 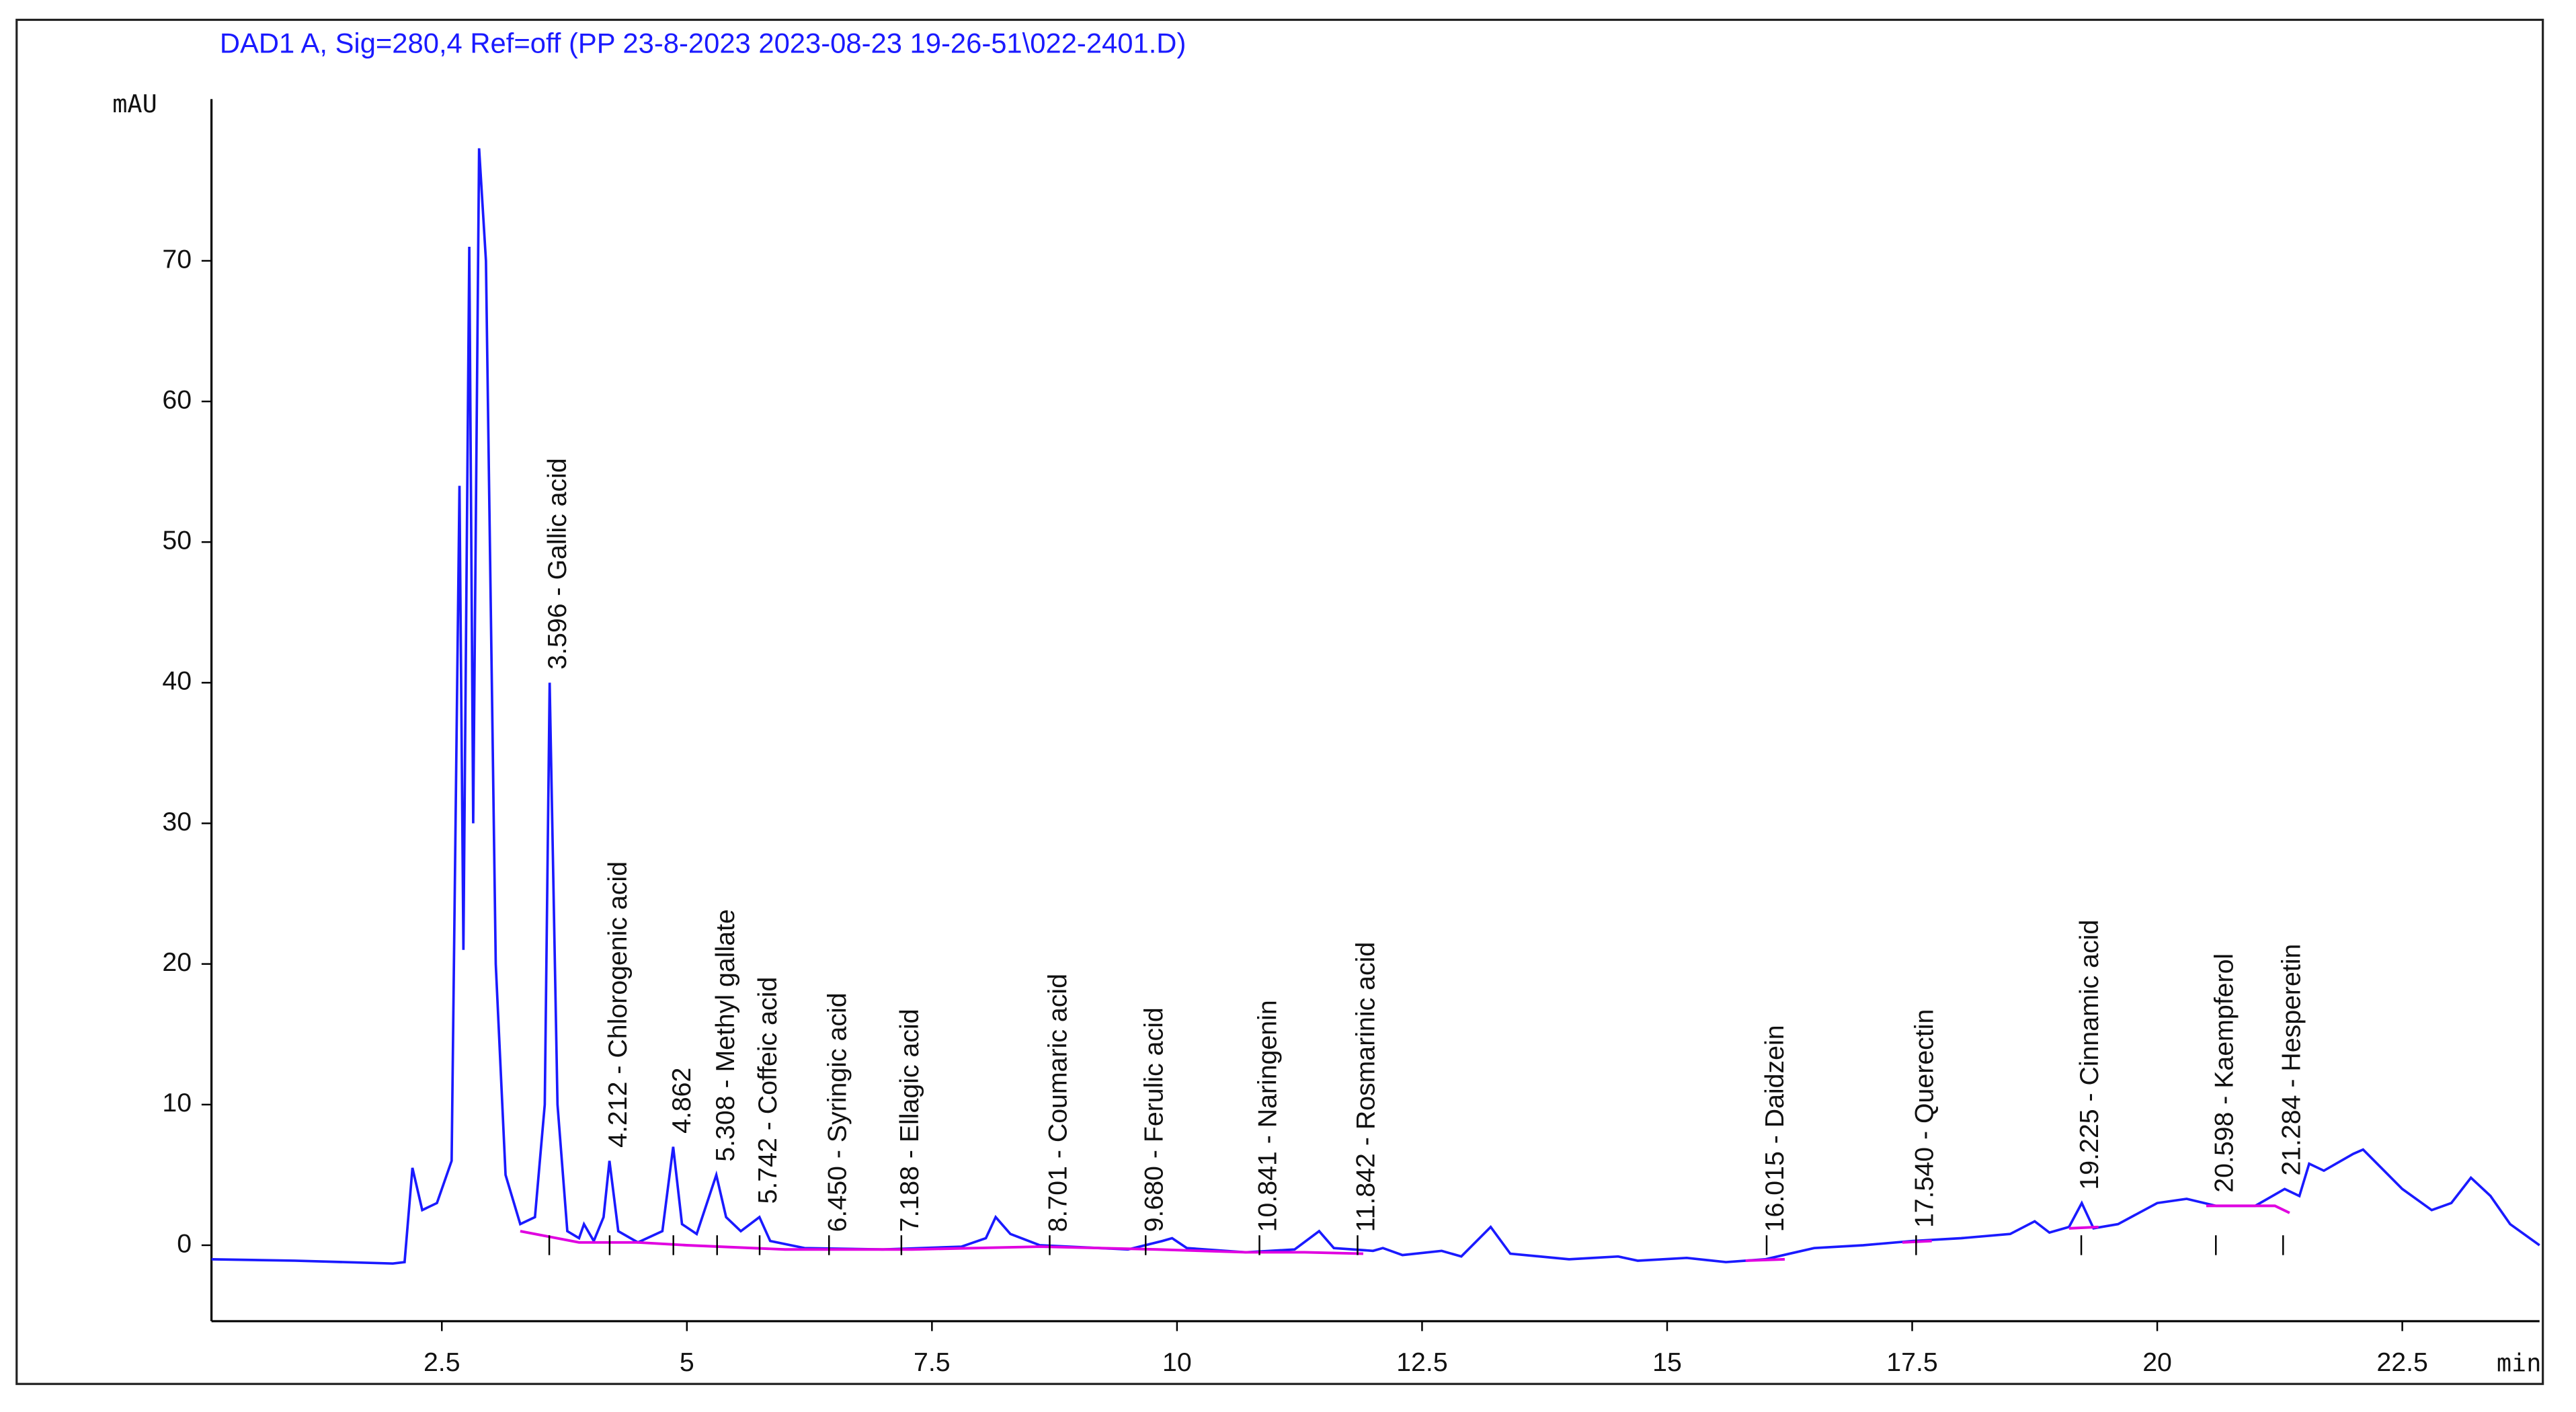 I want to click on peak-label: 4.862, so click(x=681, y=1101).